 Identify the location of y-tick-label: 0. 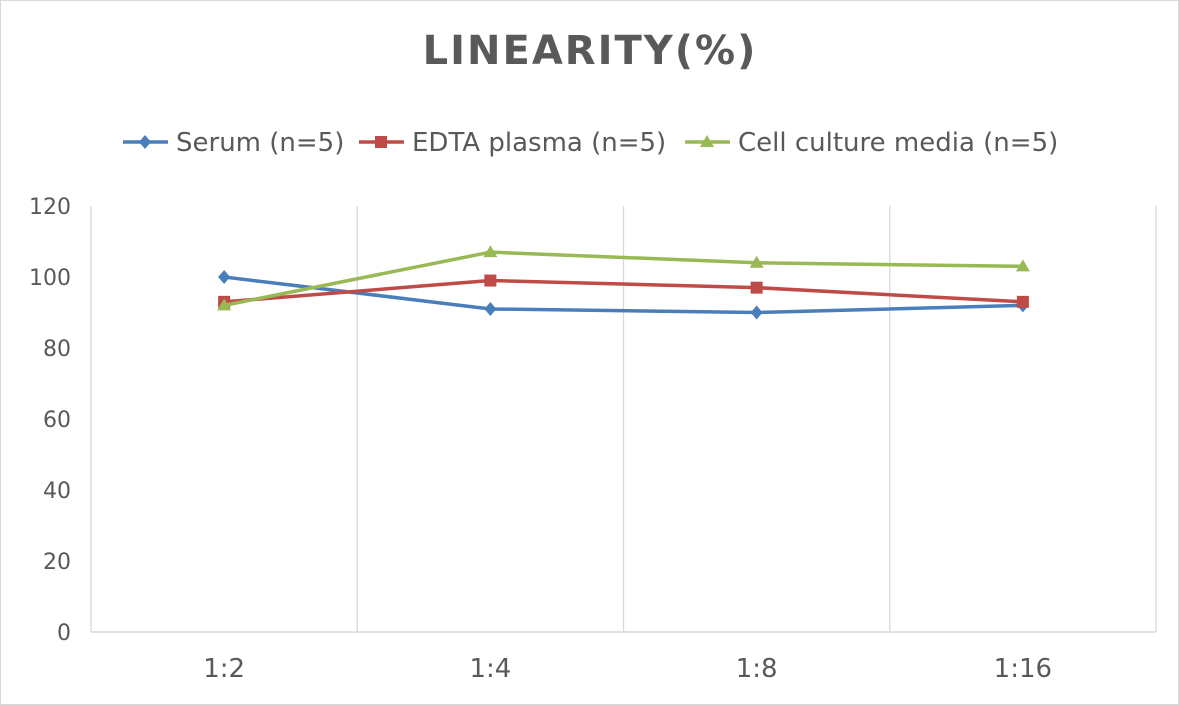
(64, 633).